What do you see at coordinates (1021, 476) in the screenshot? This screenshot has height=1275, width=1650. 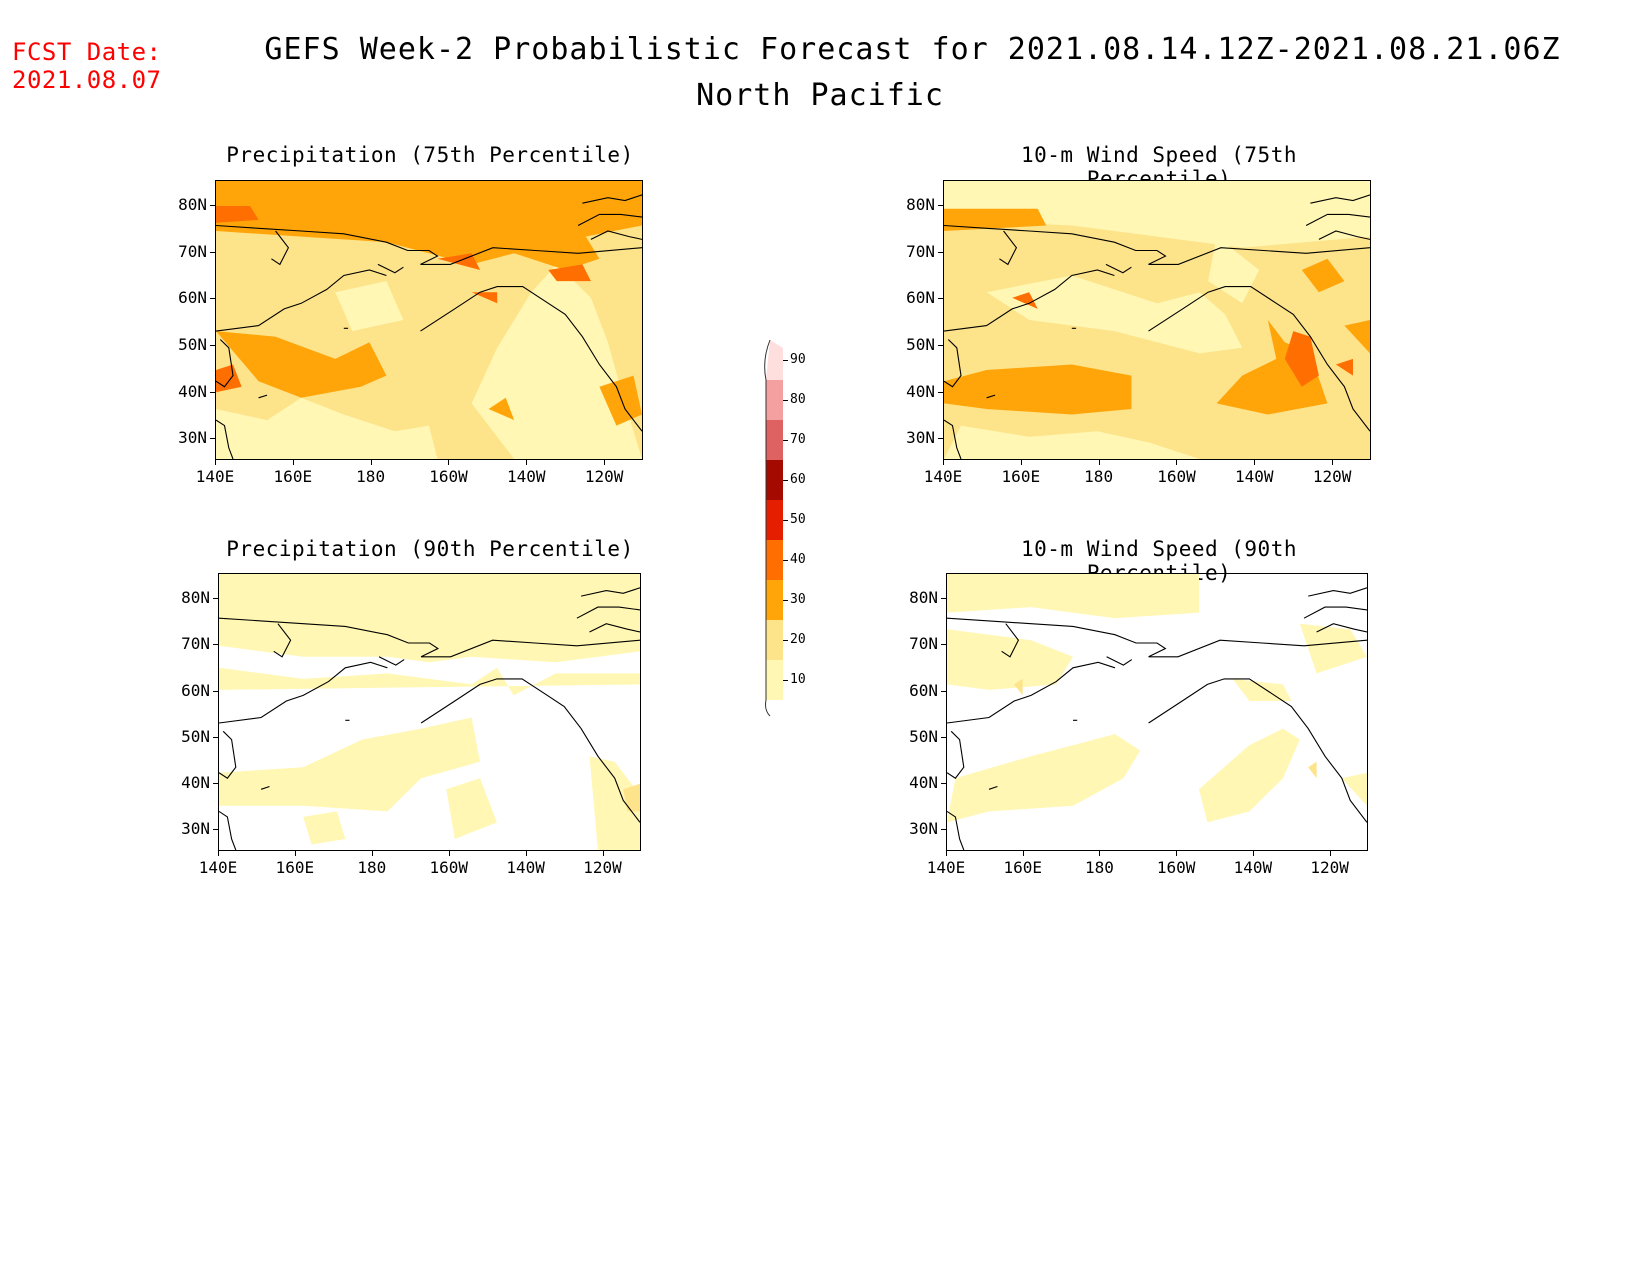 I see `lon-tick-label: 160E` at bounding box center [1021, 476].